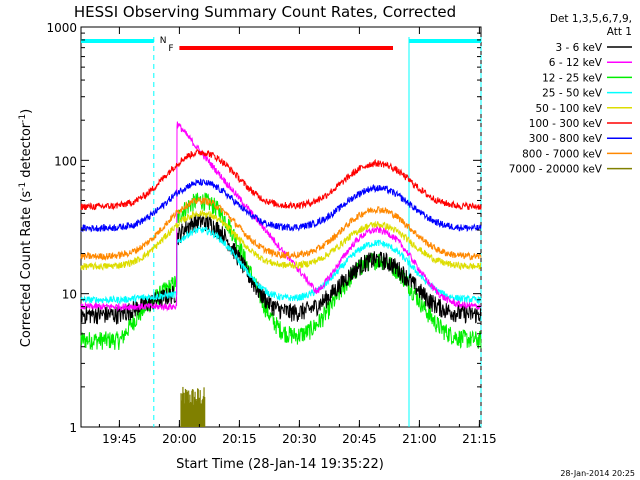  What do you see at coordinates (479, 439) in the screenshot?
I see `x-tick-label: 21:15` at bounding box center [479, 439].